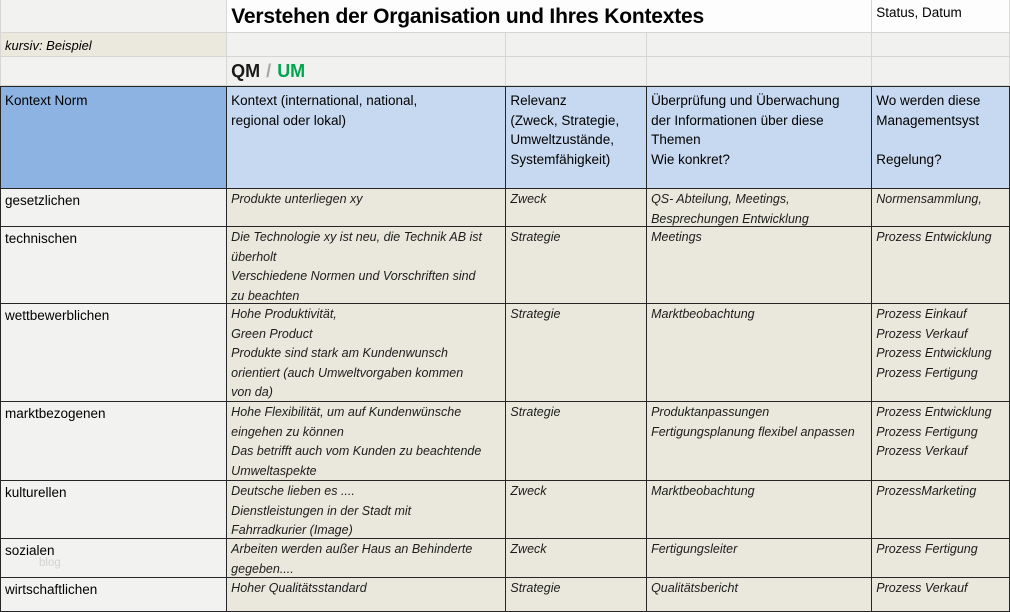 The image size is (1010, 612). I want to click on header-kontext-norm: Kontext Norm, so click(114, 138).